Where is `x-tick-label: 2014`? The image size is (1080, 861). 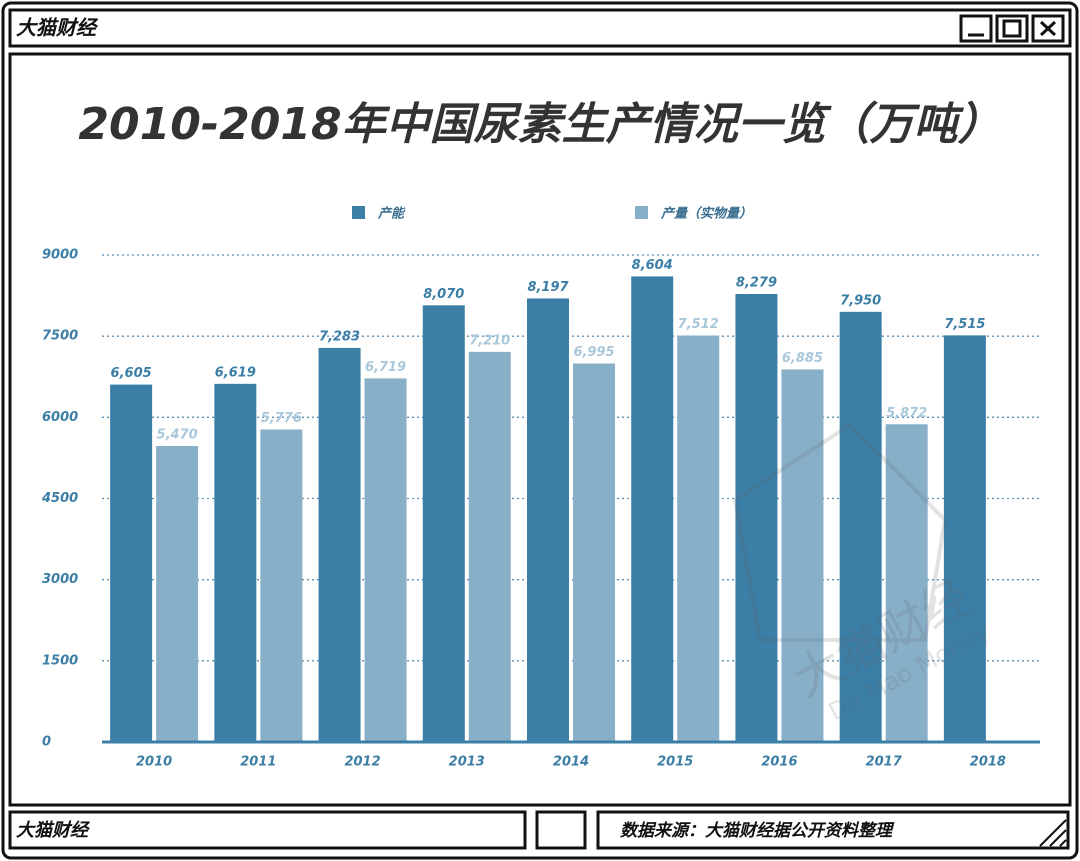 x-tick-label: 2014 is located at coordinates (571, 762).